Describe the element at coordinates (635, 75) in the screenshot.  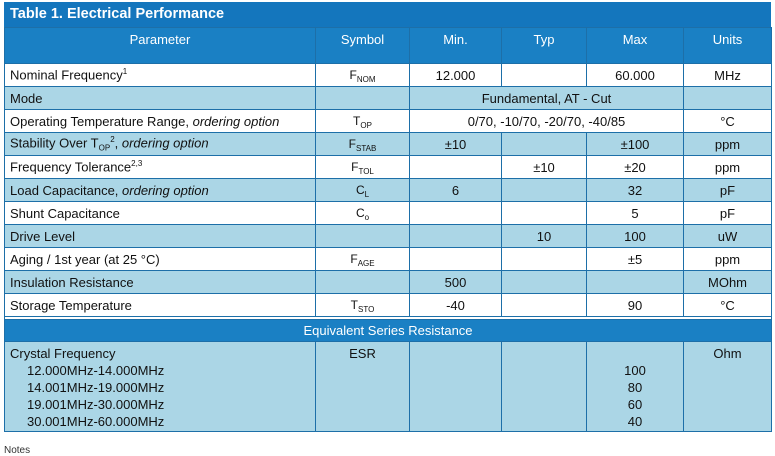
I see `max-cell: 60.000` at that location.